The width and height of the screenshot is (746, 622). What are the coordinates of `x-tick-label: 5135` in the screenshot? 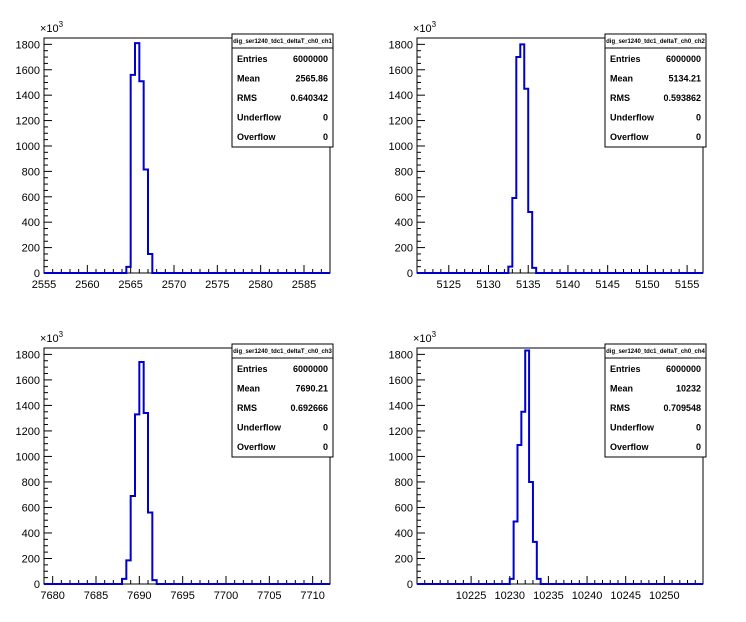 It's located at (528, 285).